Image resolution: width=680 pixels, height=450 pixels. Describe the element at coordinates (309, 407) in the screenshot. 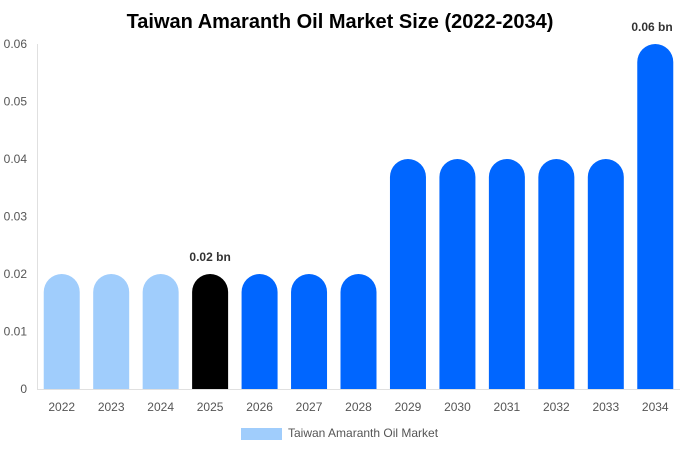

I see `x-tick-label: 2027` at that location.